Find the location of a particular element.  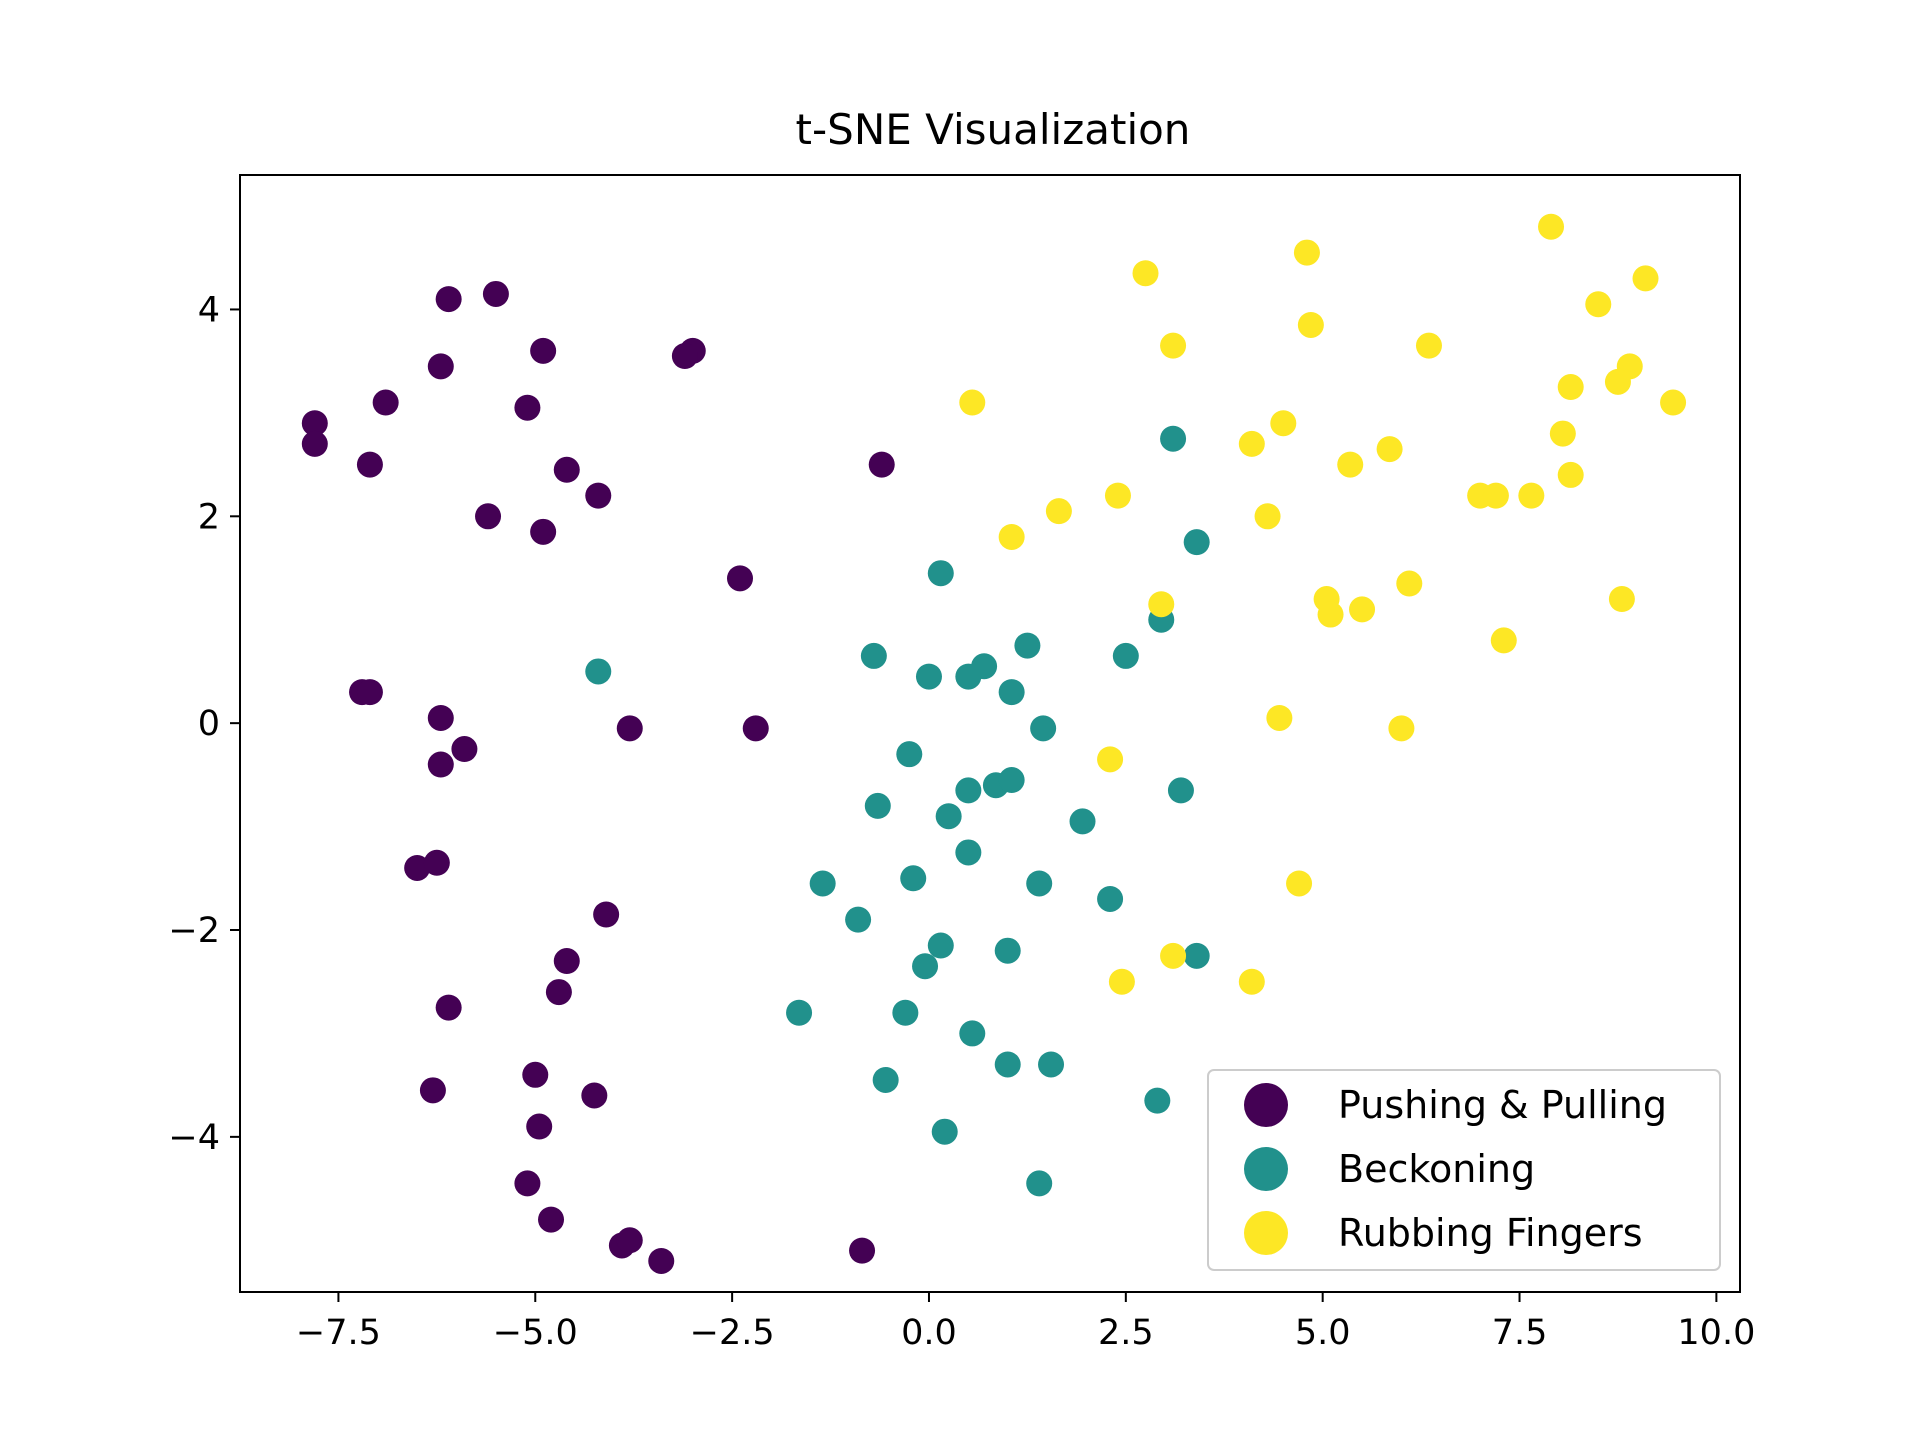

legend-box is located at coordinates (1464, 1170).